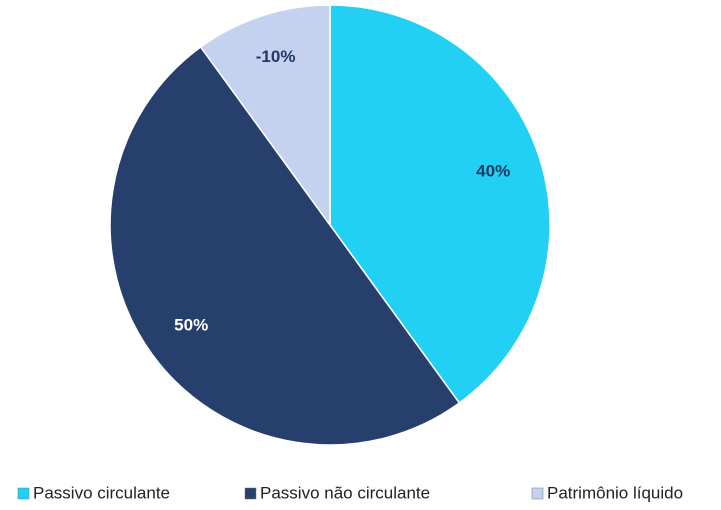 This screenshot has width=721, height=510. I want to click on pie-slice, so click(265, 116).